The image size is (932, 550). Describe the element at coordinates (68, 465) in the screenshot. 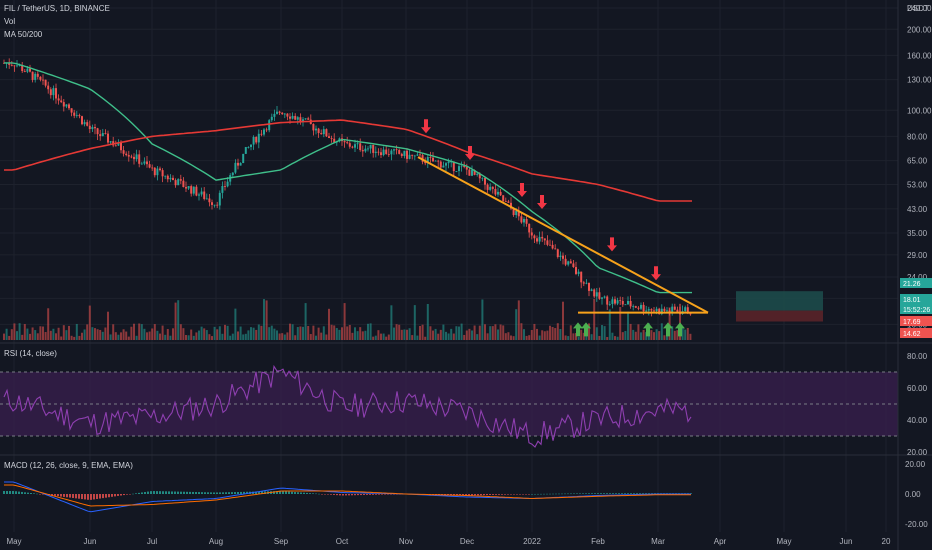

I see `macd-label: MACD (12, 26, close, 9, EMA, EMA)` at that location.